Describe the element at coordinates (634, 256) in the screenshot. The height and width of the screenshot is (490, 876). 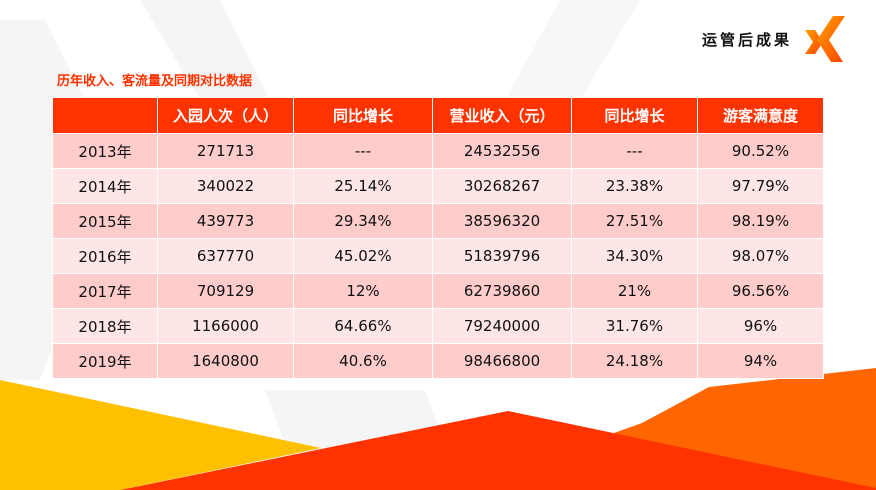
I see `table-cell: 34.30%` at that location.